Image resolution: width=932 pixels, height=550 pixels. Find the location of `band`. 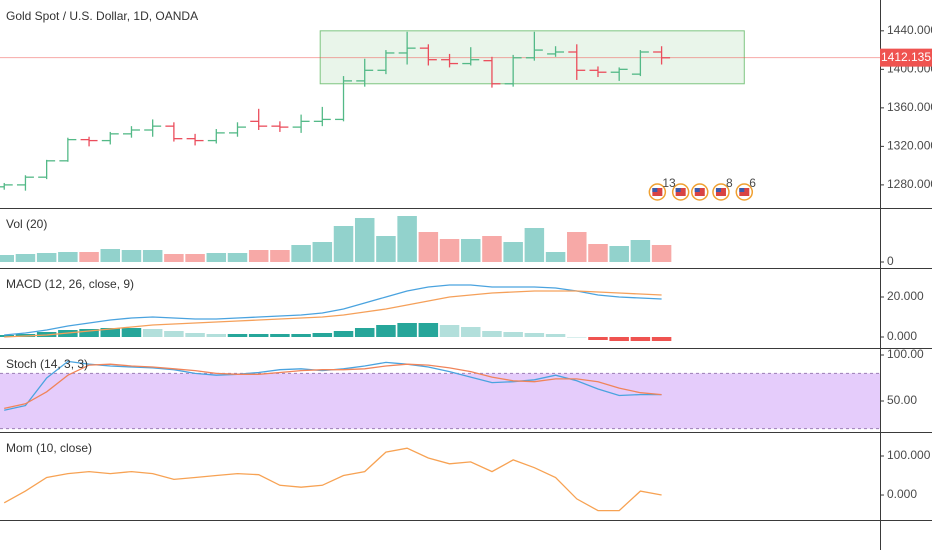

band is located at coordinates (440, 401).